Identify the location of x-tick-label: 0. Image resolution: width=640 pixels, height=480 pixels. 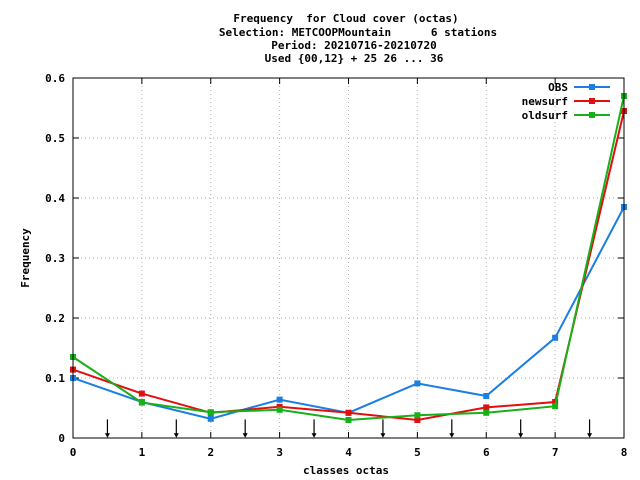
(73, 452).